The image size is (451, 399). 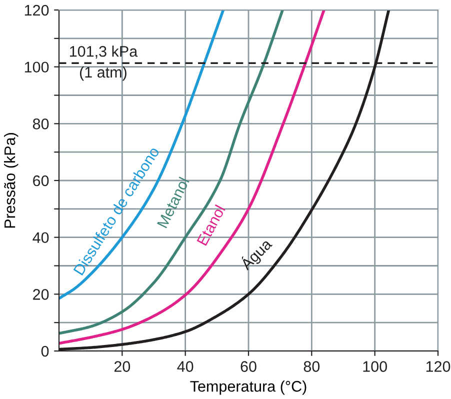 What do you see at coordinates (36, 67) in the screenshot?
I see `y-tick-label: 100` at bounding box center [36, 67].